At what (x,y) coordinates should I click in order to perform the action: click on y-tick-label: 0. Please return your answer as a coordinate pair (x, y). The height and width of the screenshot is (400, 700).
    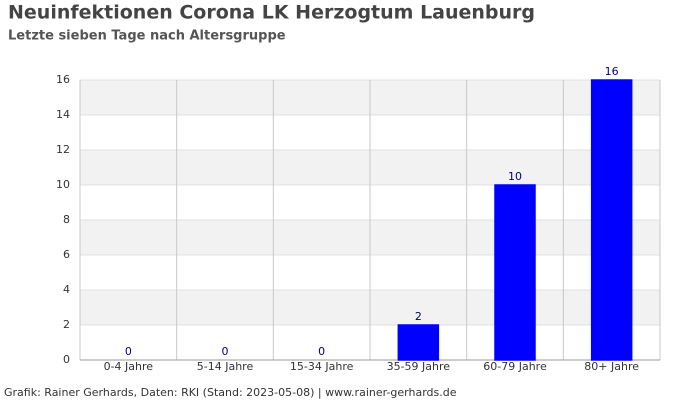
    Looking at the image, I should click on (66, 359).